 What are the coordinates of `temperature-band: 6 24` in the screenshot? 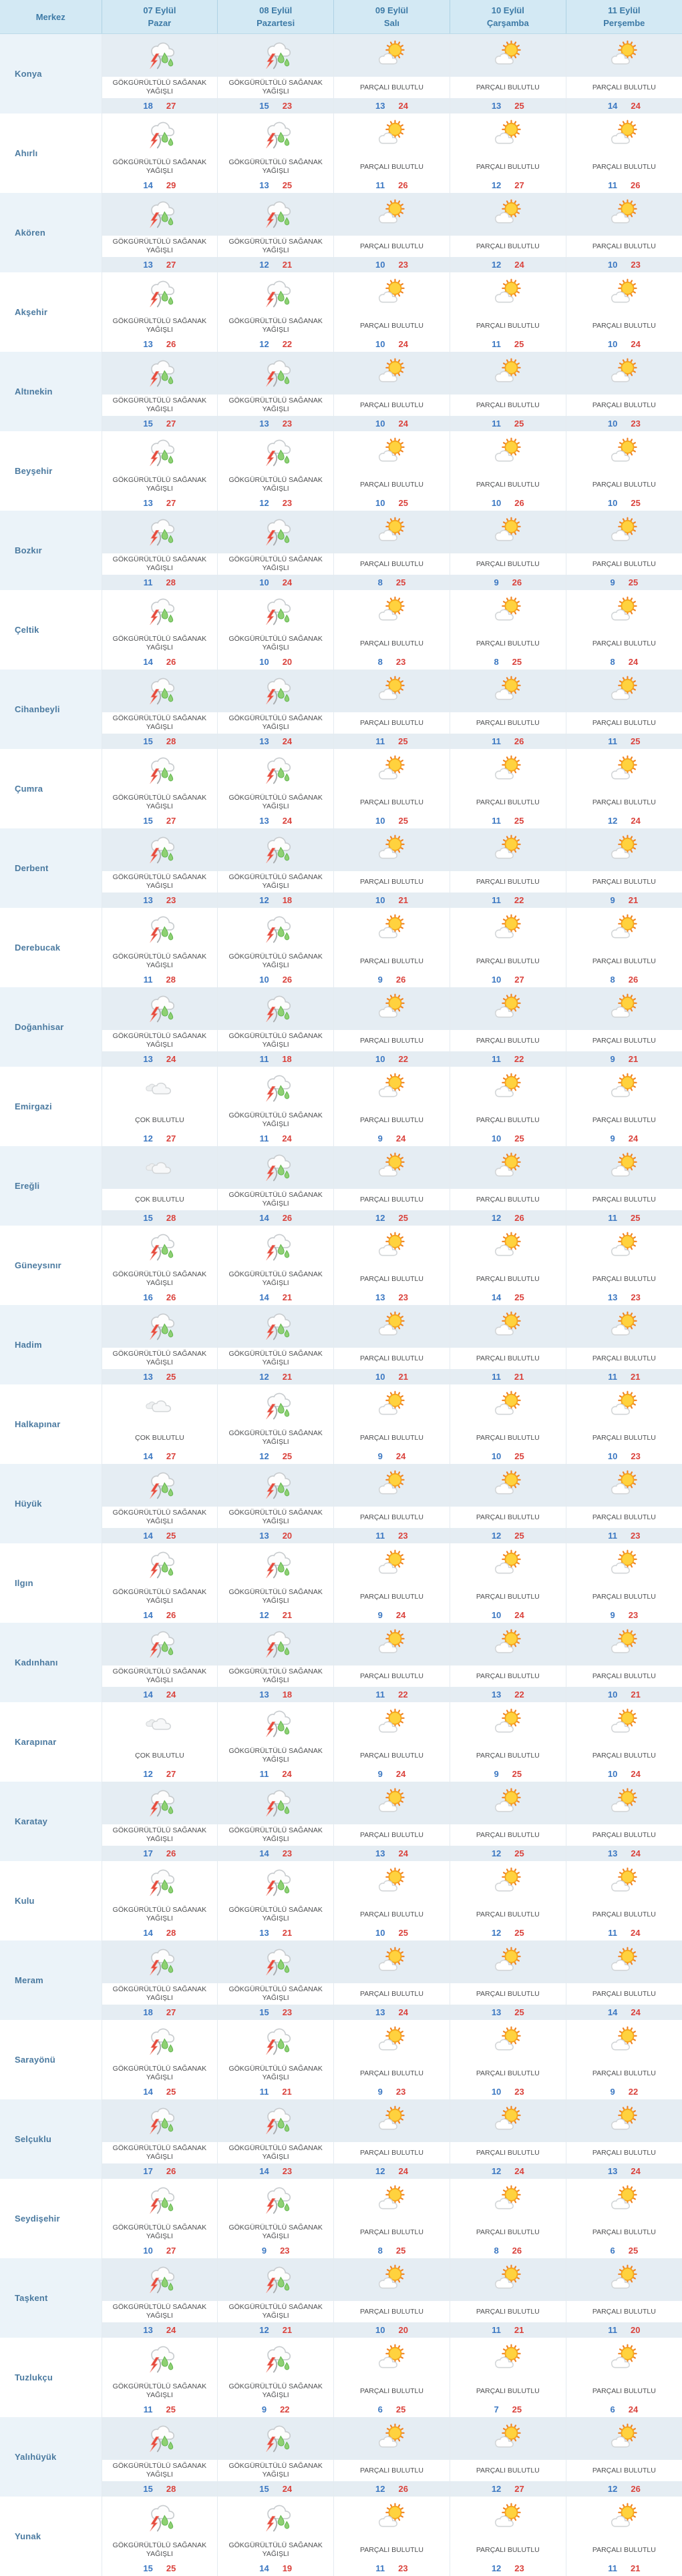 It's located at (624, 2409).